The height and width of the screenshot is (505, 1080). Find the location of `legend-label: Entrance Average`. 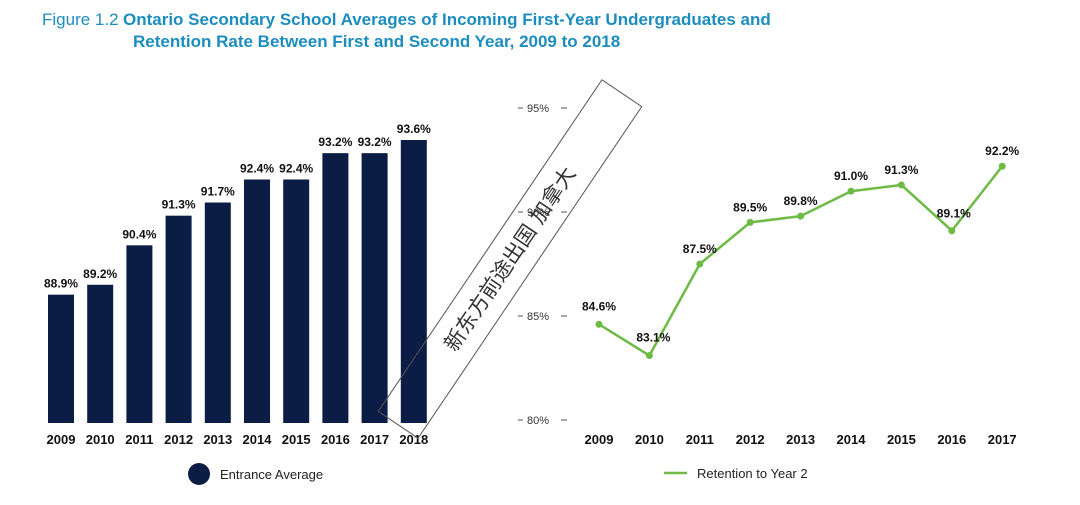

legend-label: Entrance Average is located at coordinates (271, 474).